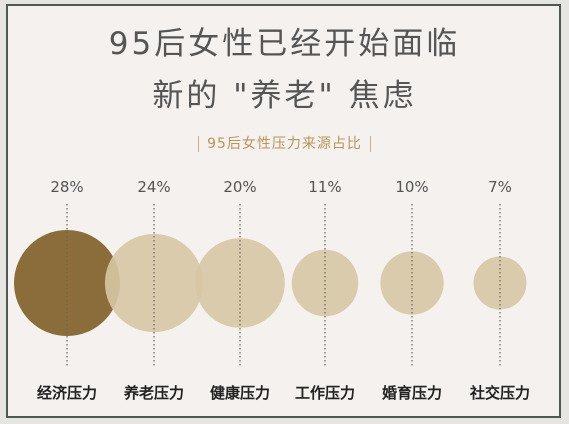  I want to click on category-label-5: 社交压力, so click(499, 393).